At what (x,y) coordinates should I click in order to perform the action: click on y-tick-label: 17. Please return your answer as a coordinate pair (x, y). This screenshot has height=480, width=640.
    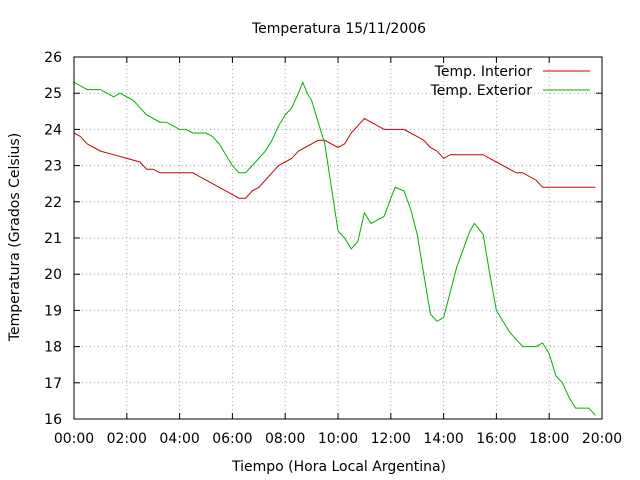
    Looking at the image, I should click on (53, 384).